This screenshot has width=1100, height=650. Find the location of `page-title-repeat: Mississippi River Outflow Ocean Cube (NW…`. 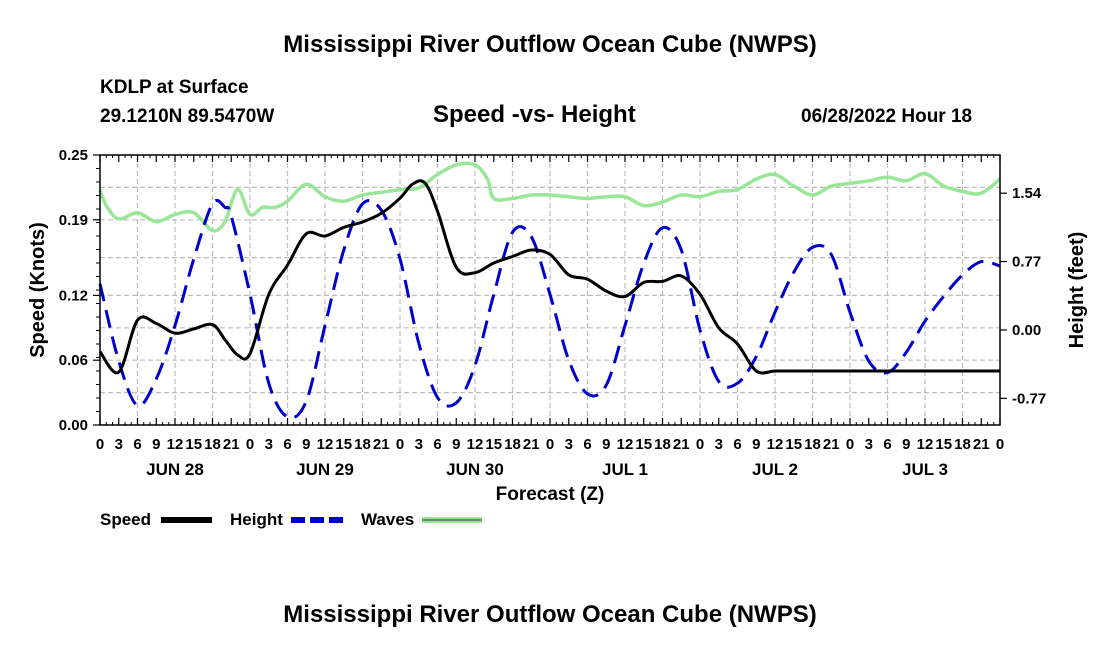

page-title-repeat: Mississippi River Outflow Ocean Cube (NW… is located at coordinates (550, 614).